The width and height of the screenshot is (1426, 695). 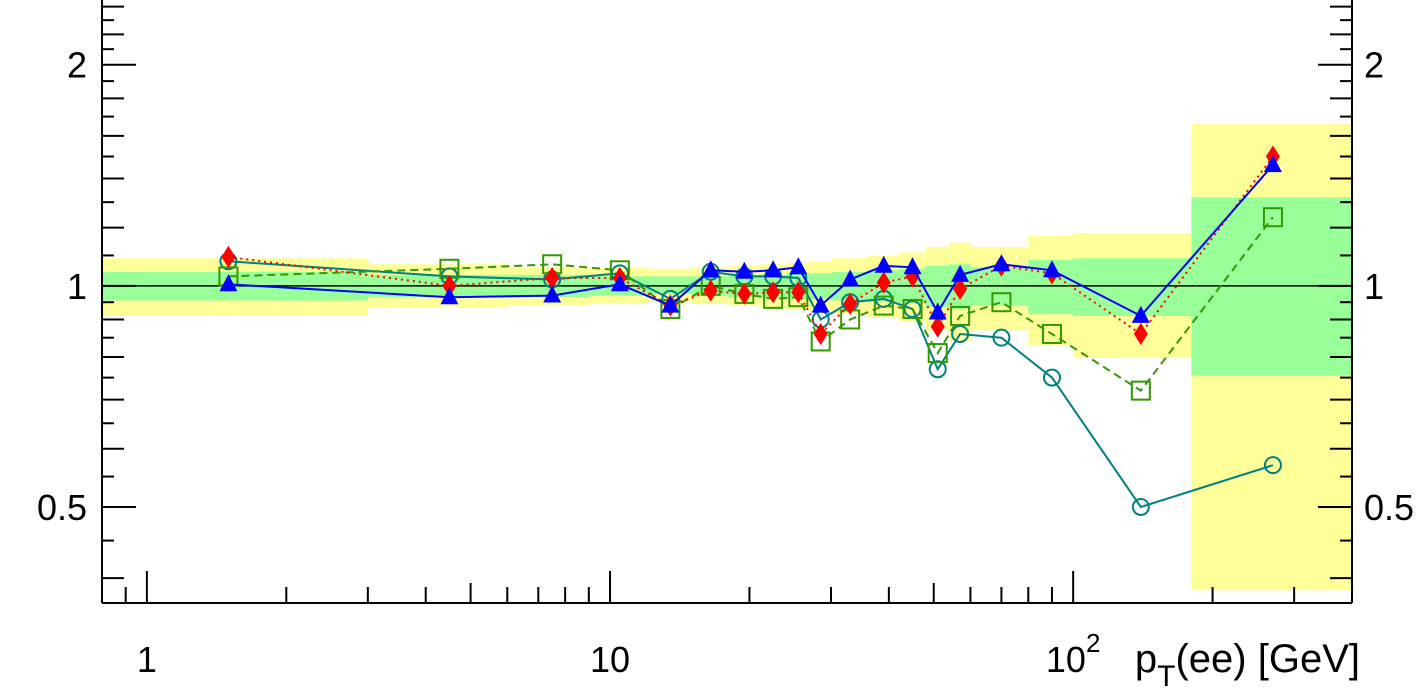 What do you see at coordinates (1374, 286) in the screenshot?
I see `y-right-tick-label: 1` at bounding box center [1374, 286].